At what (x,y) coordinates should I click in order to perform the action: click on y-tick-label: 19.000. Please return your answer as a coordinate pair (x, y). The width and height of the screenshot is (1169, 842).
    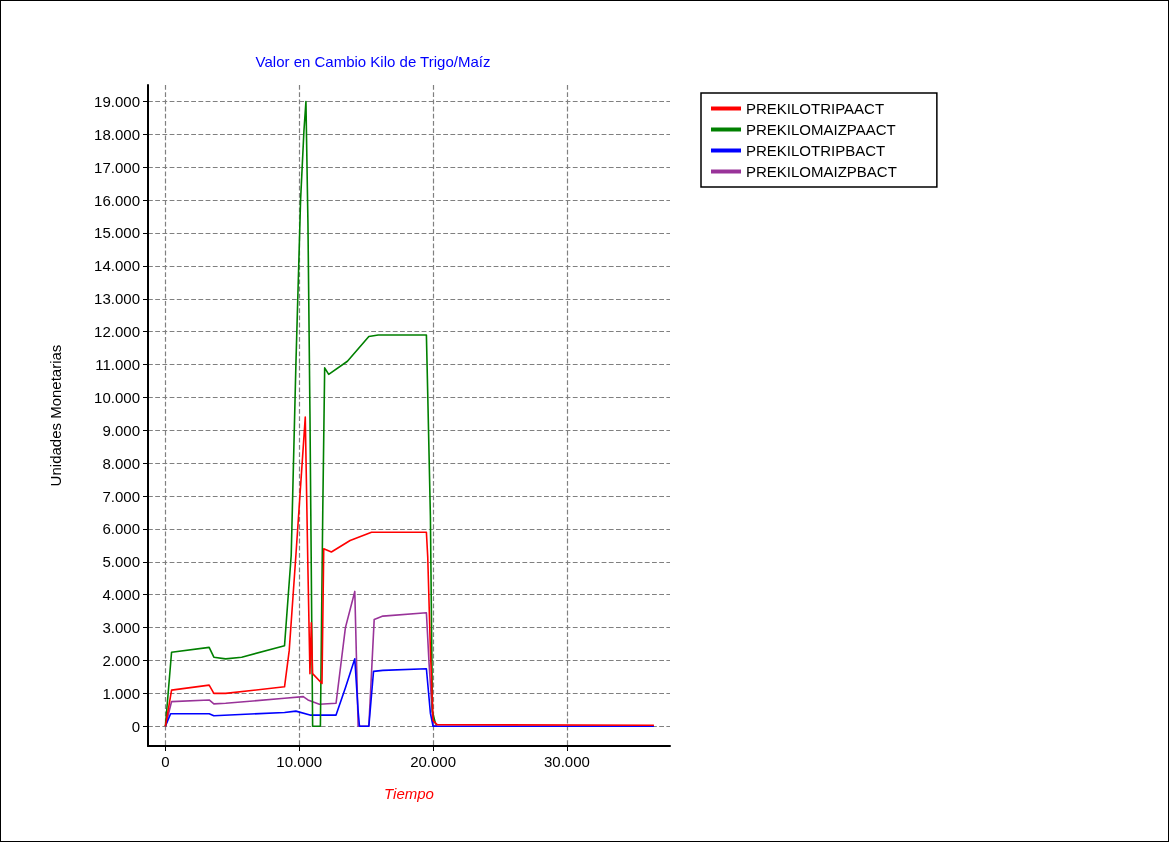
    Looking at the image, I should click on (117, 101).